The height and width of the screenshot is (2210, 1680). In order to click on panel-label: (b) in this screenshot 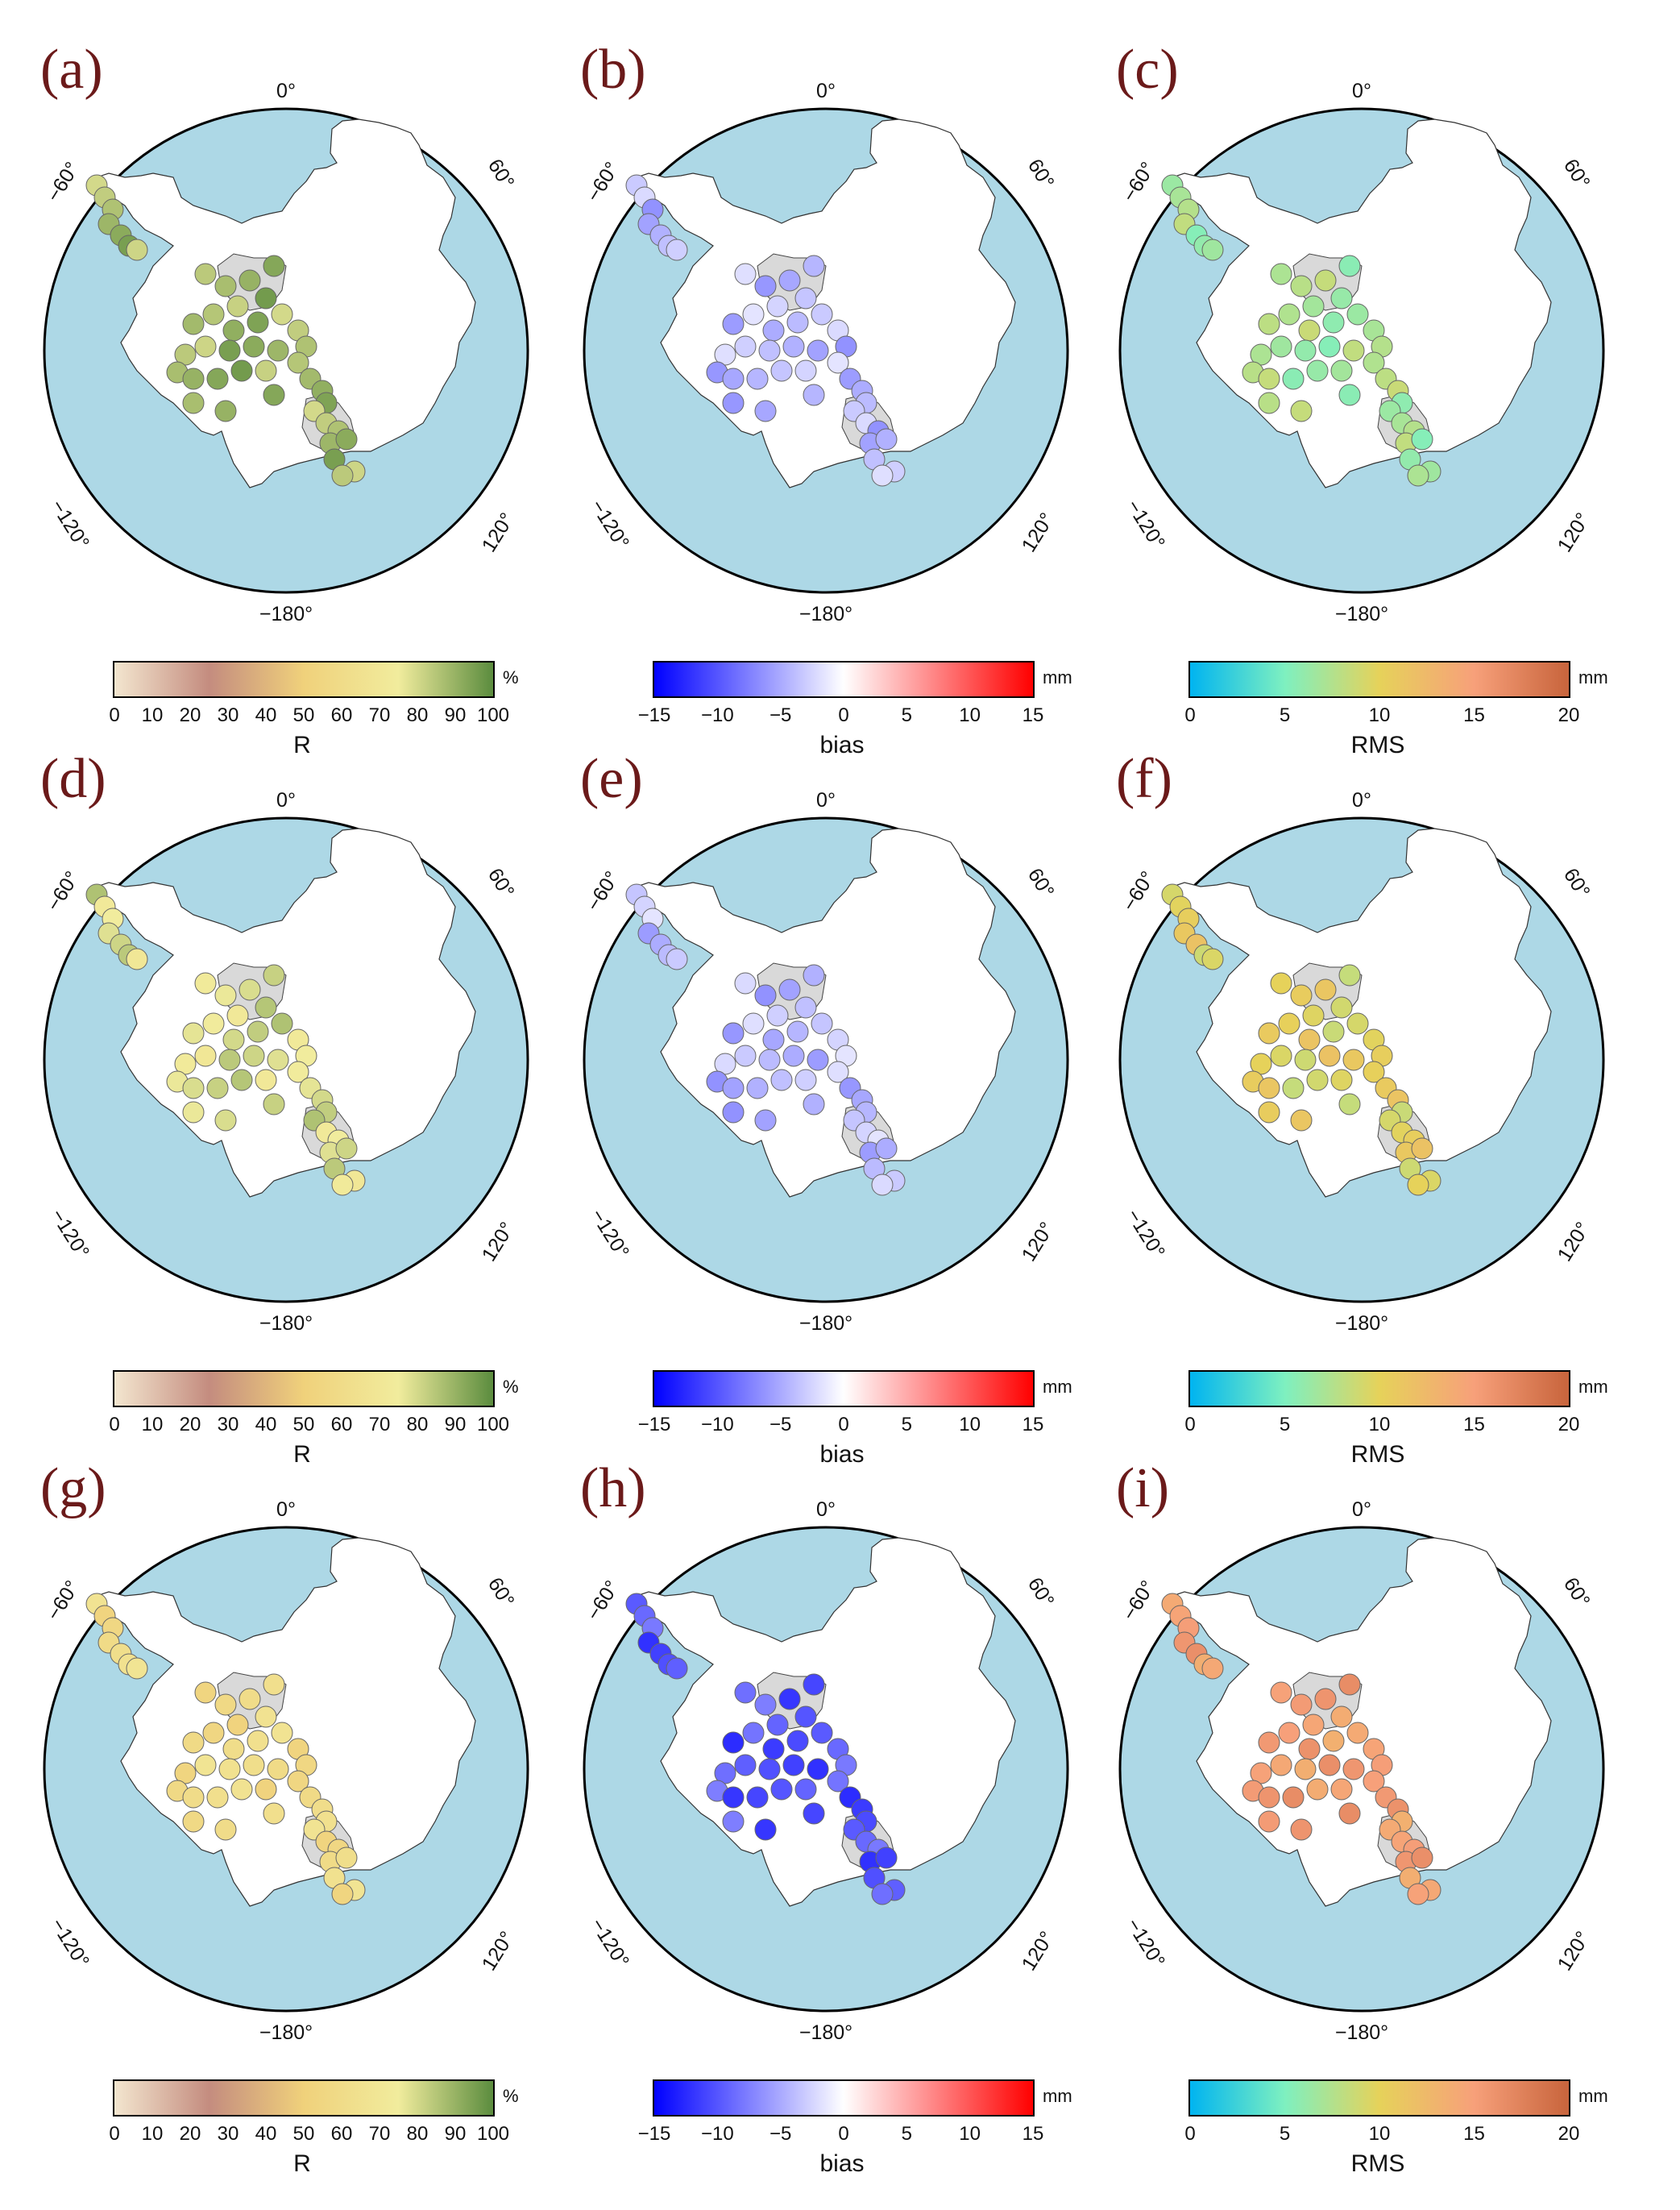, I will do `click(613, 70)`.